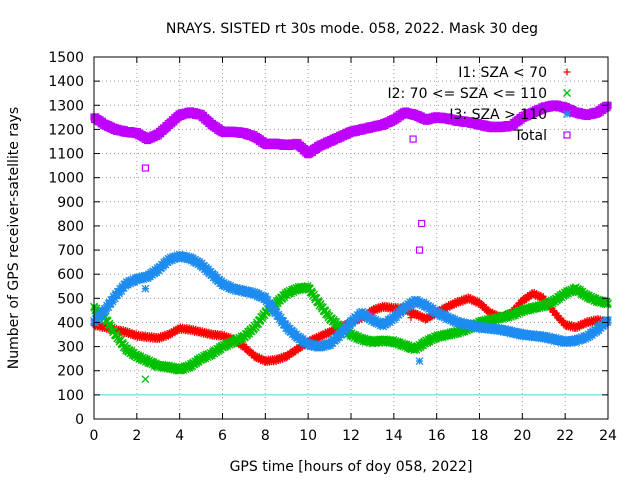  Describe the element at coordinates (530, 136) in the screenshot. I see `legend-label: Total` at that location.